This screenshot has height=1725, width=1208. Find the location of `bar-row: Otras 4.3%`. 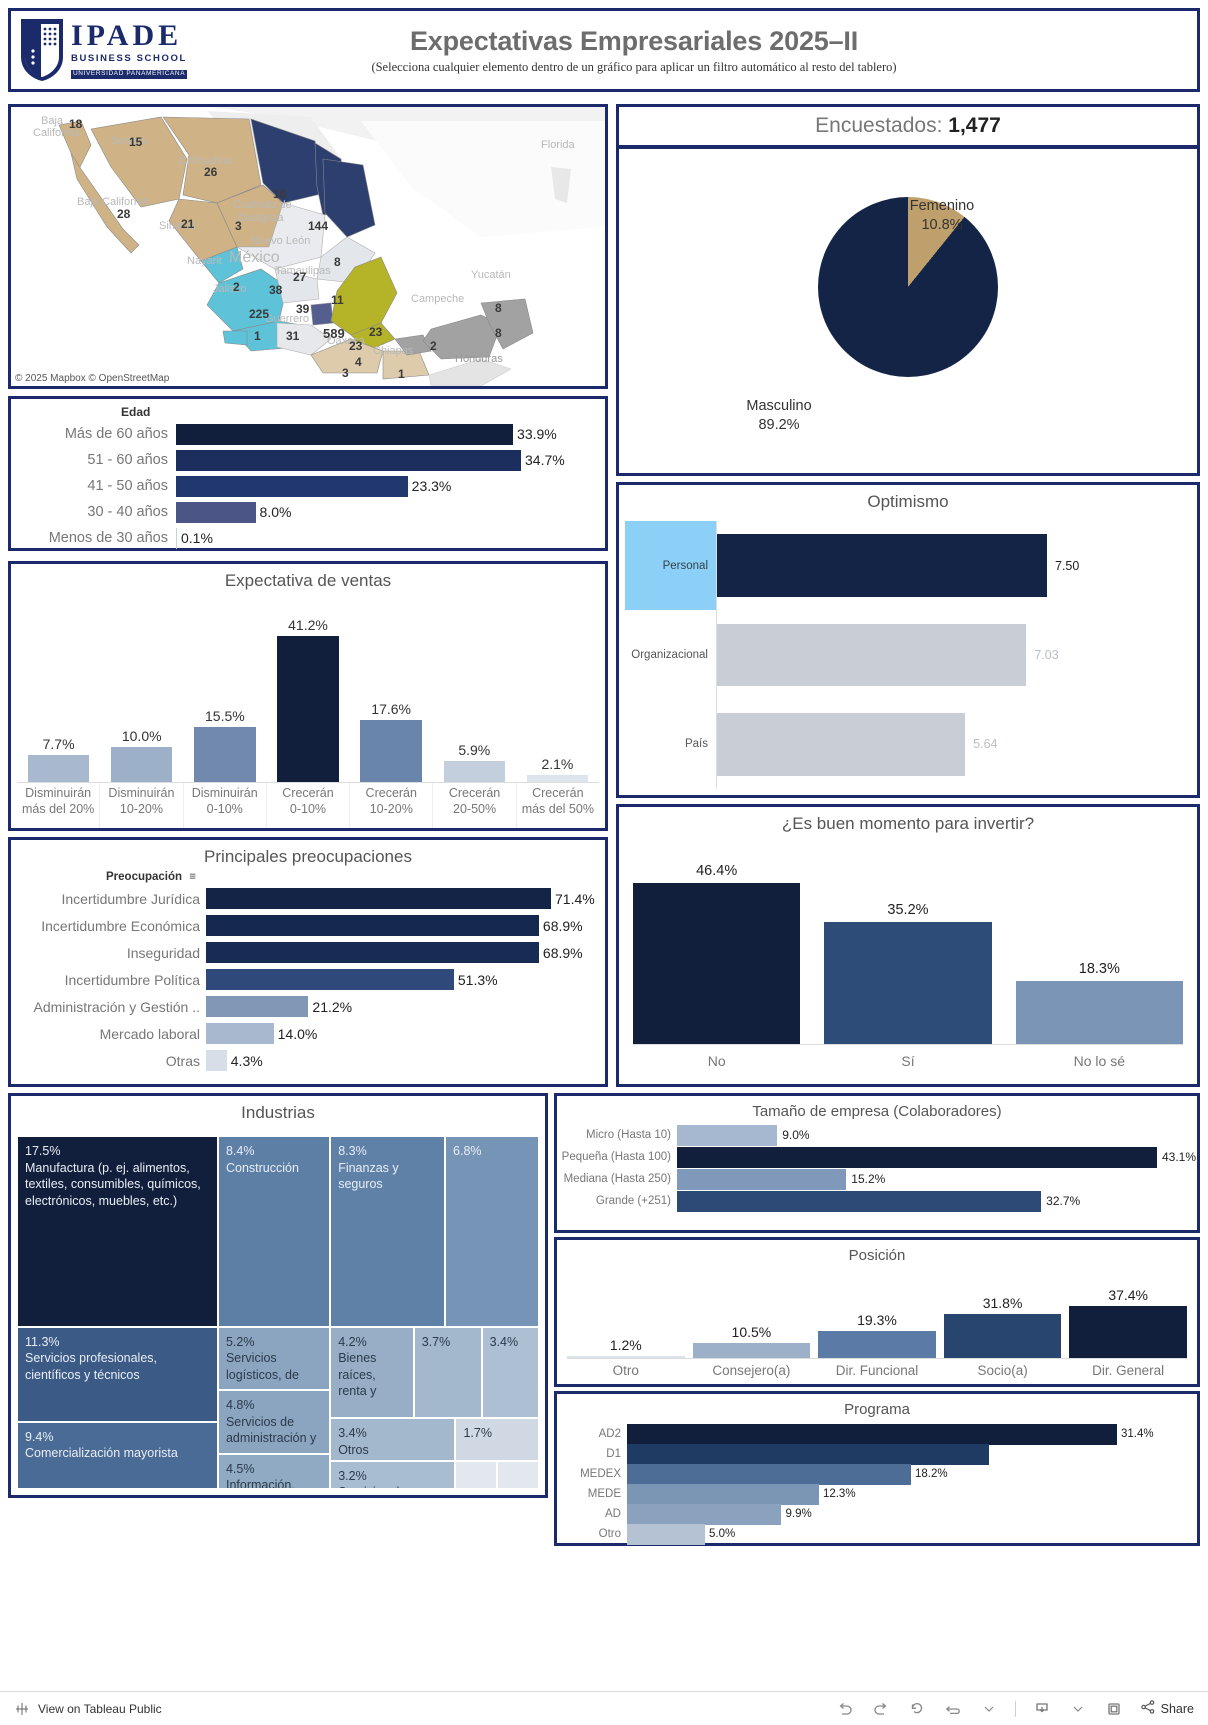

bar-row: Otras 4.3% is located at coordinates (308, 1060).